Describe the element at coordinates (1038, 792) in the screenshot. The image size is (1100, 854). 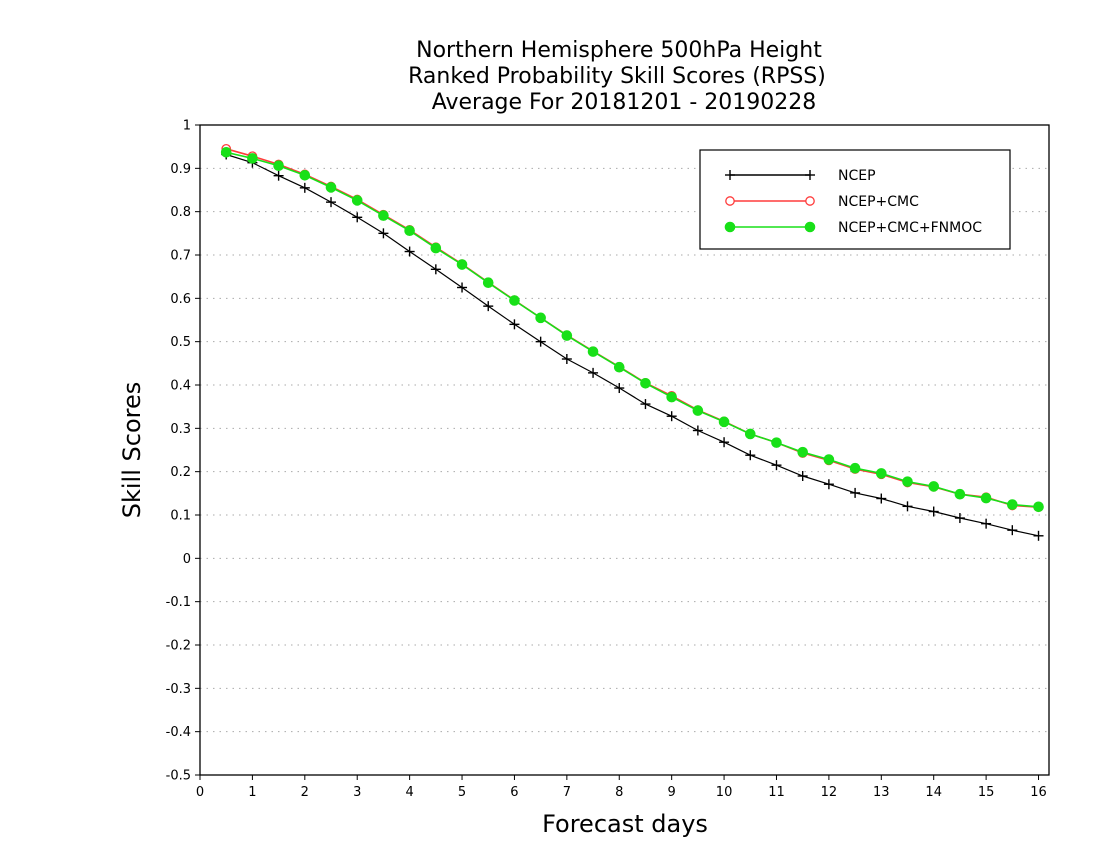
I see `x-tick-label: 16` at that location.